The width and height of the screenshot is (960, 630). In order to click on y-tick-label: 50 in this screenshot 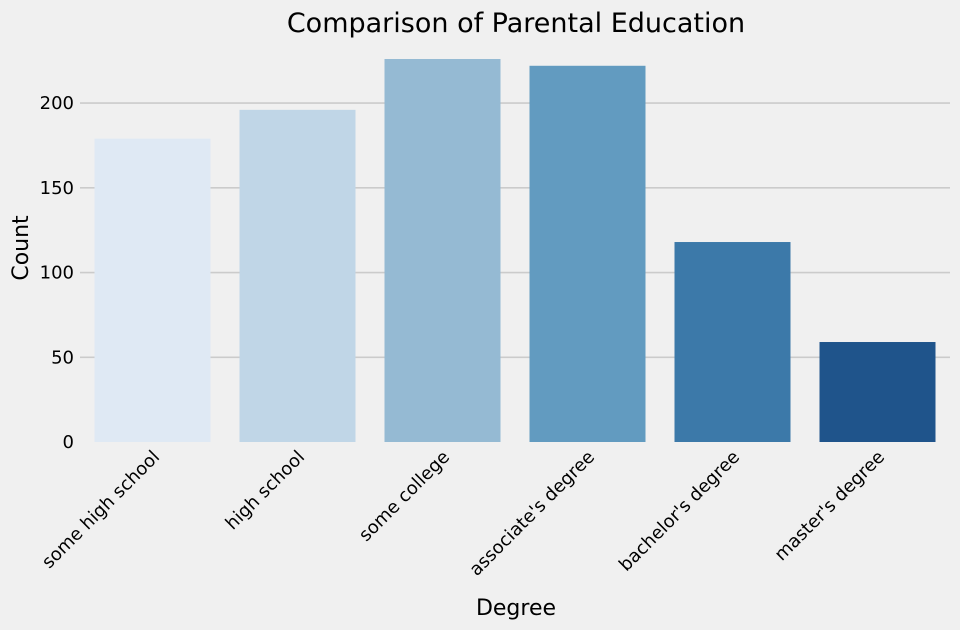, I will do `click(62, 357)`.